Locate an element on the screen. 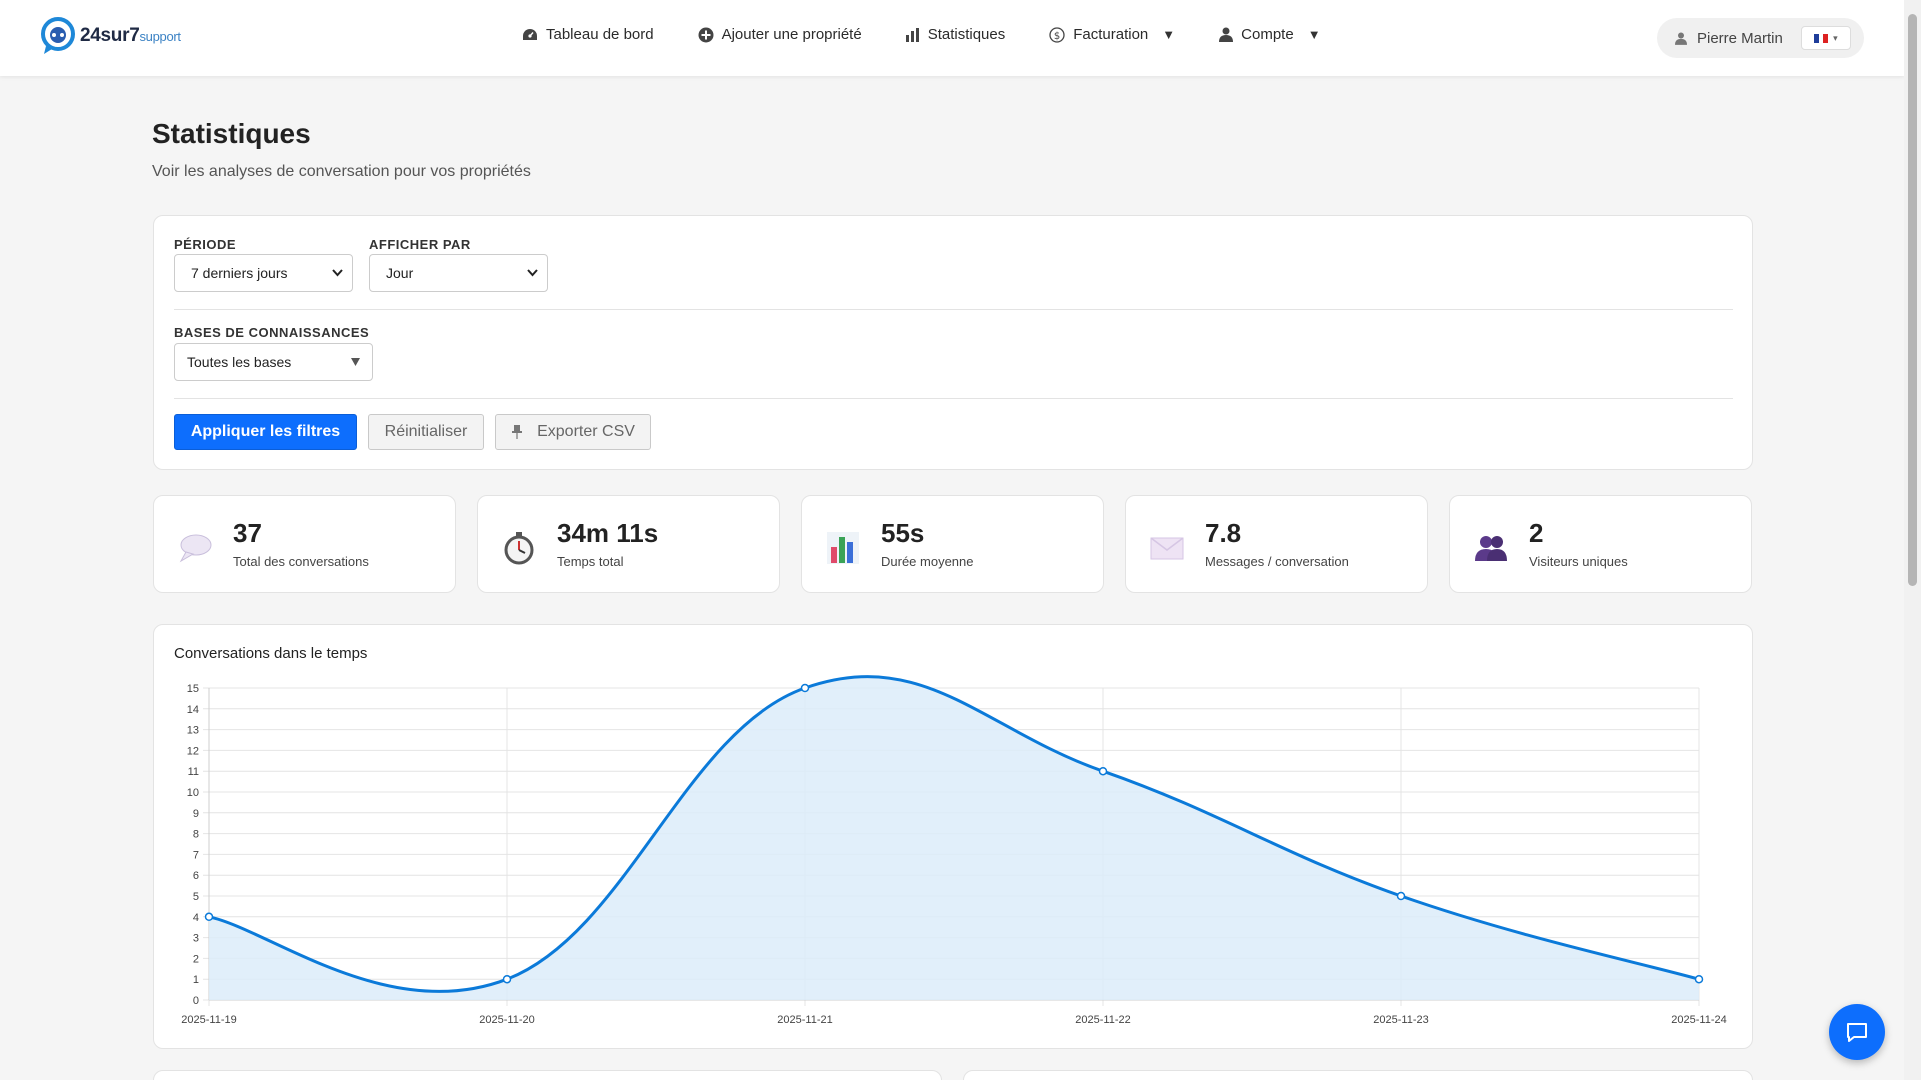 This screenshot has height=1080, width=1921. period-select: 7 derniers jours is located at coordinates (263, 273).